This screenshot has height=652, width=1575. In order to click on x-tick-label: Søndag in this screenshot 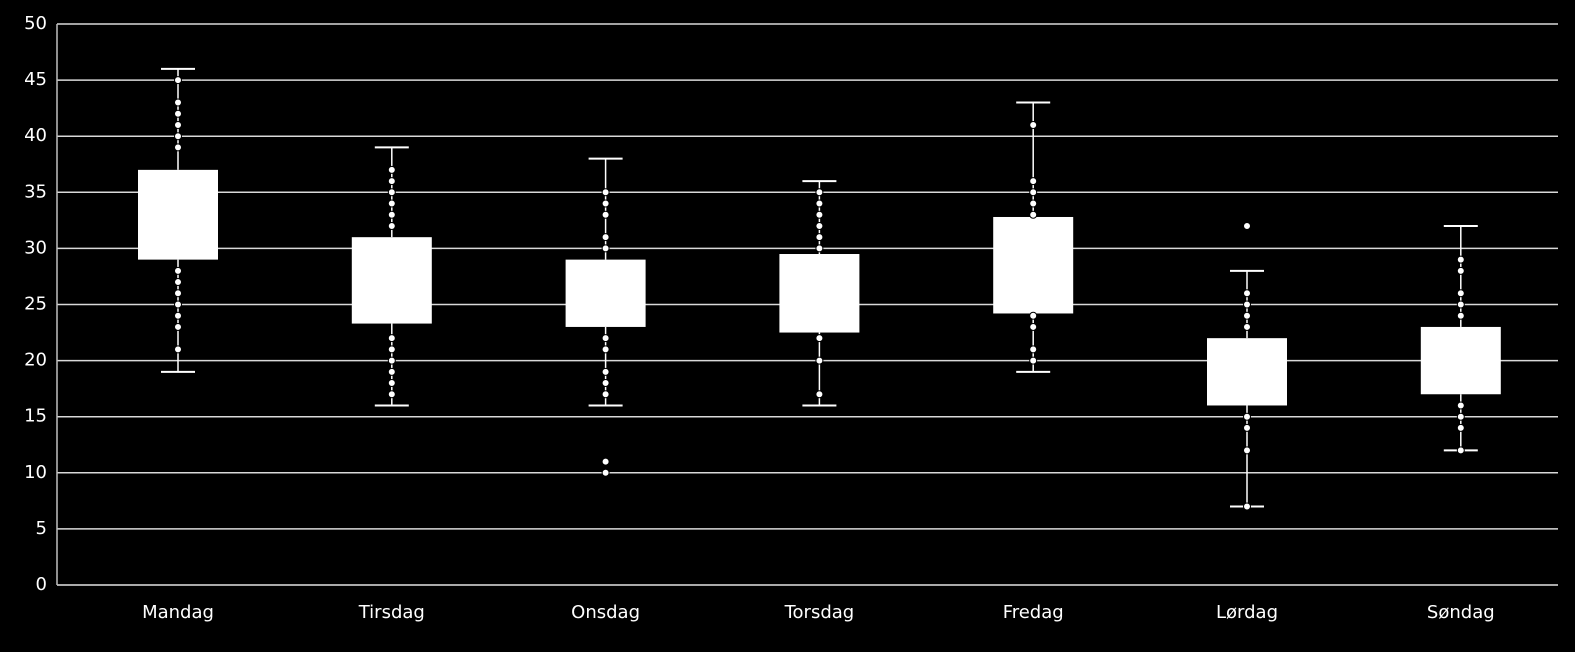, I will do `click(1461, 612)`.